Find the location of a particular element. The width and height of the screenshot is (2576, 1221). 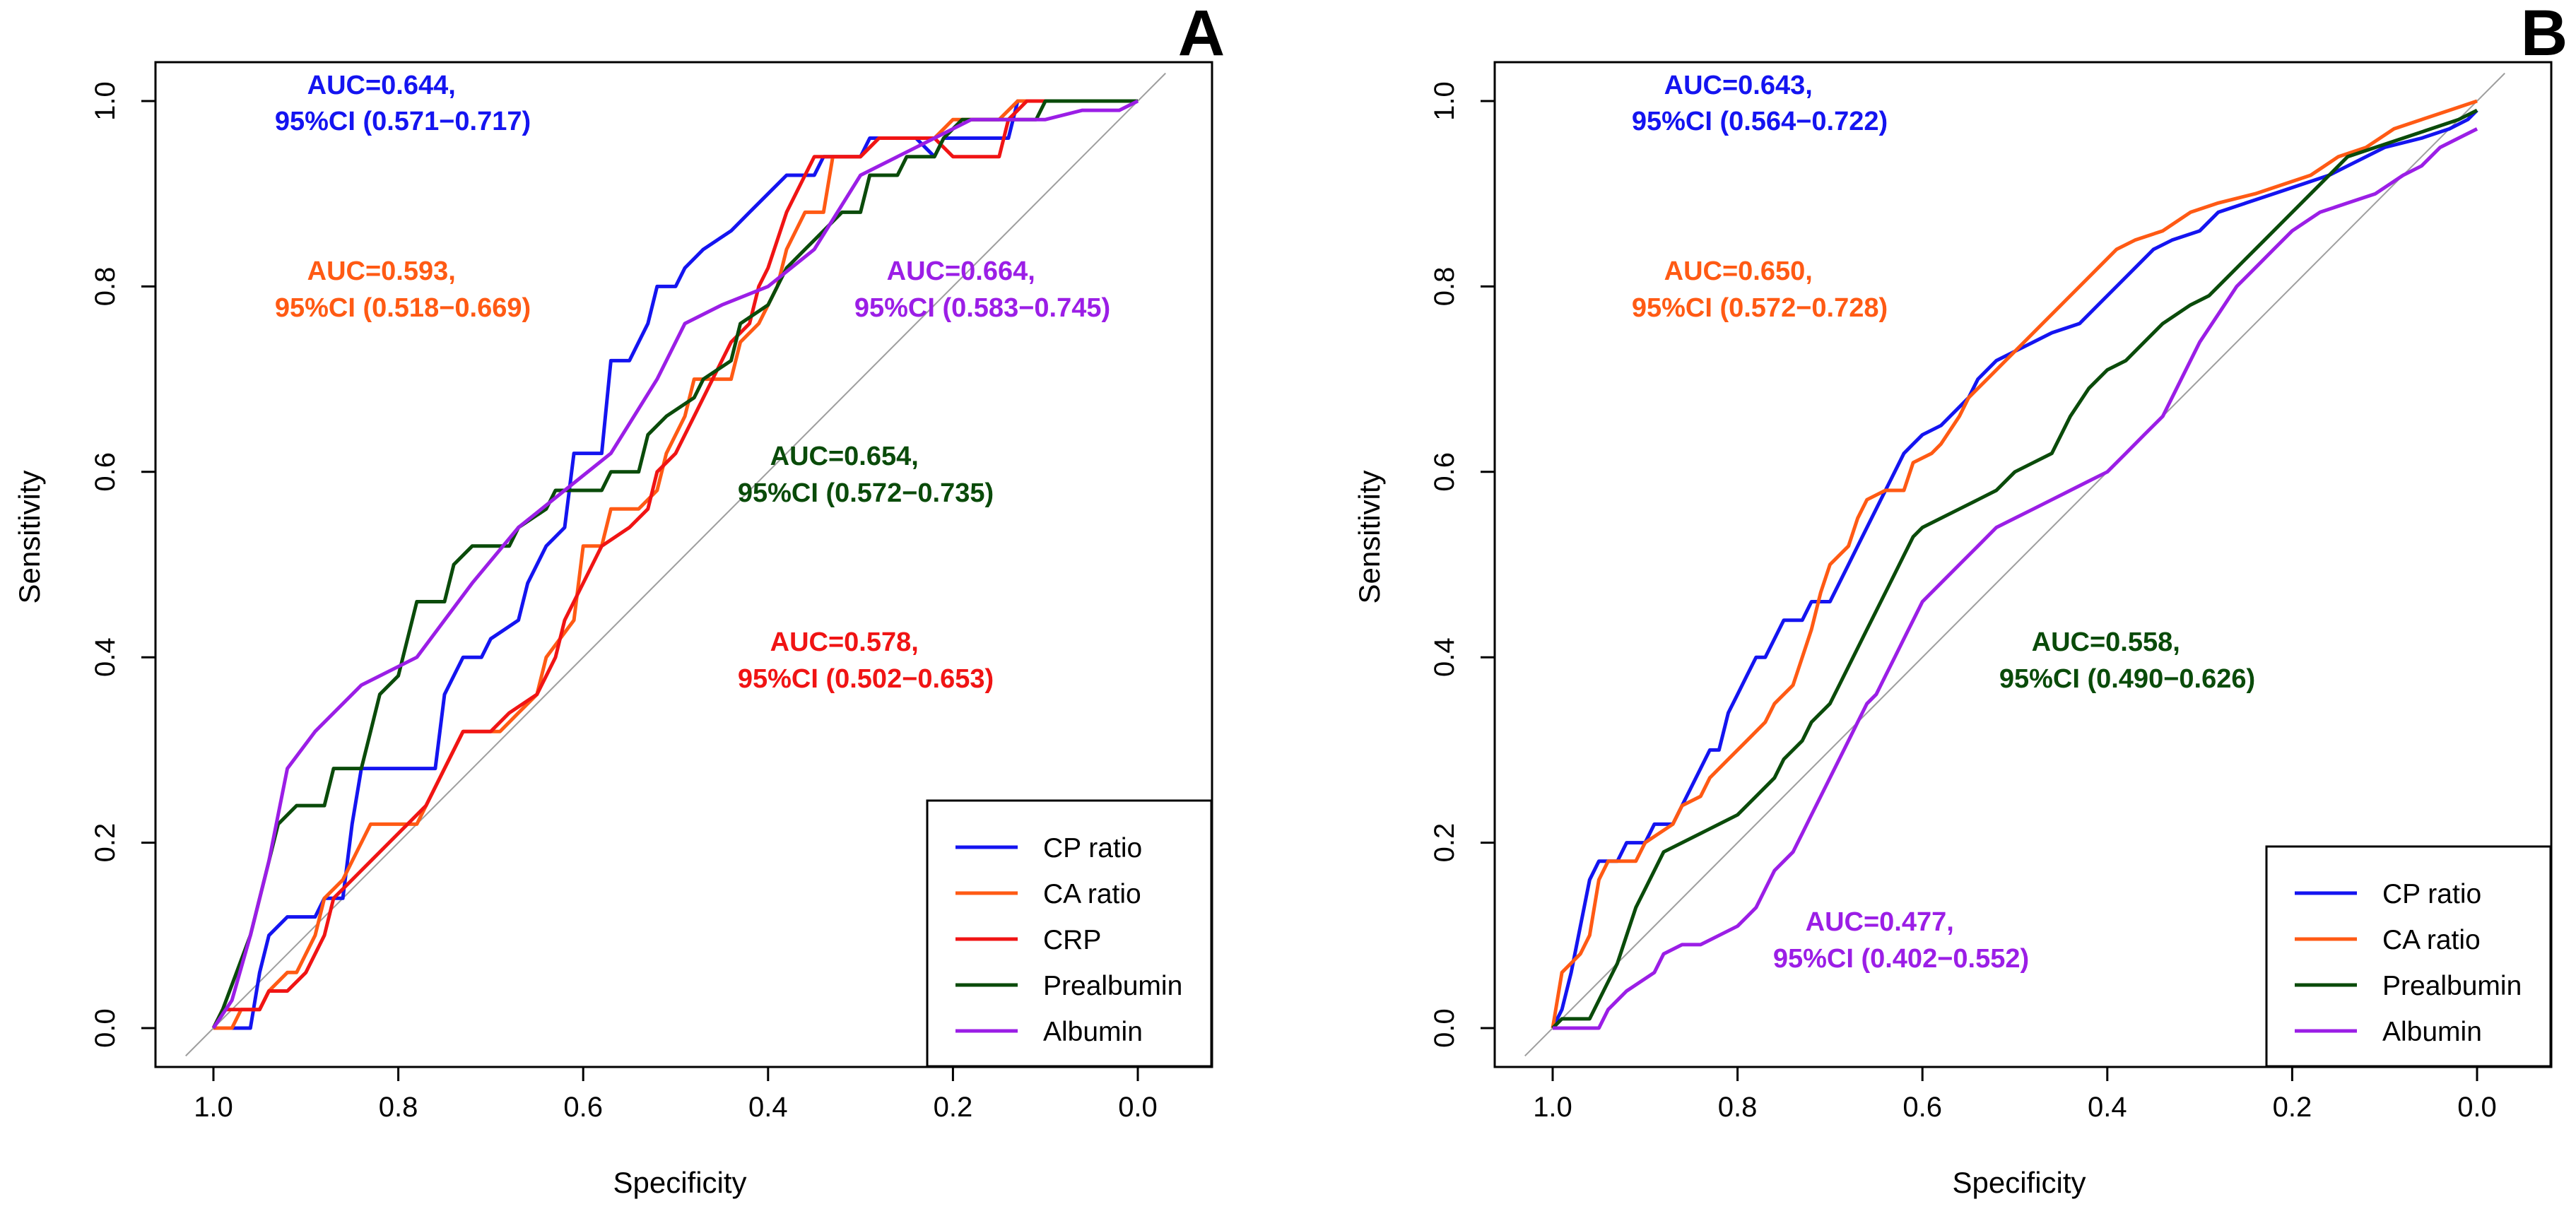

ci-value-albumin-a: 95%CI (0.583−0.745) is located at coordinates (982, 308).